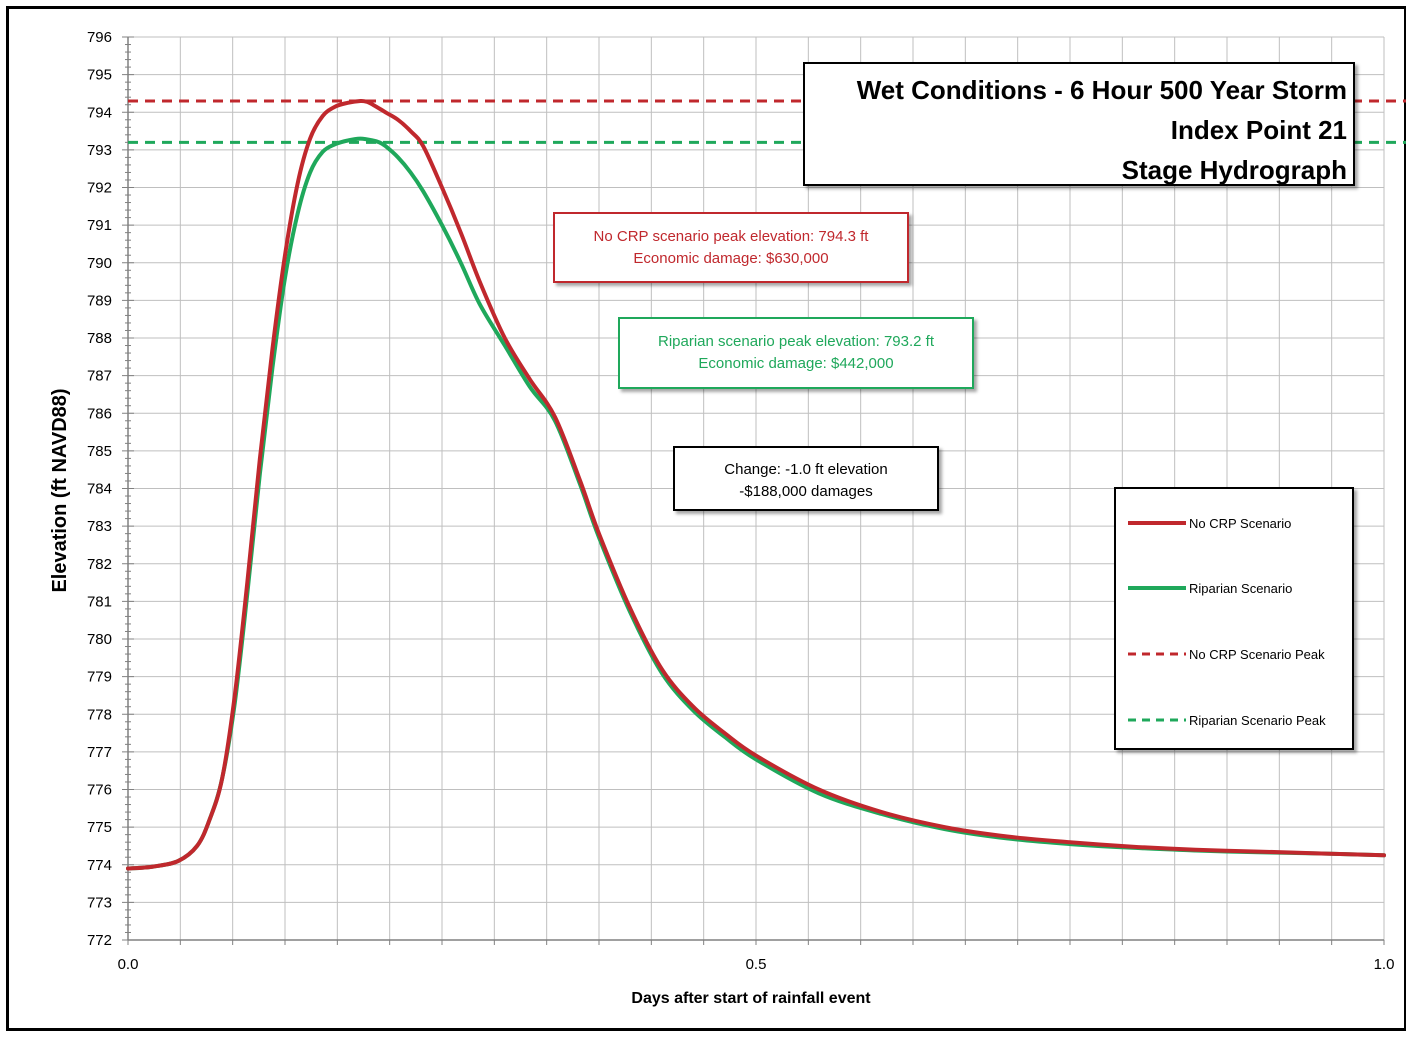 The width and height of the screenshot is (1411, 1037). I want to click on y-tick-label: 773, so click(99, 902).